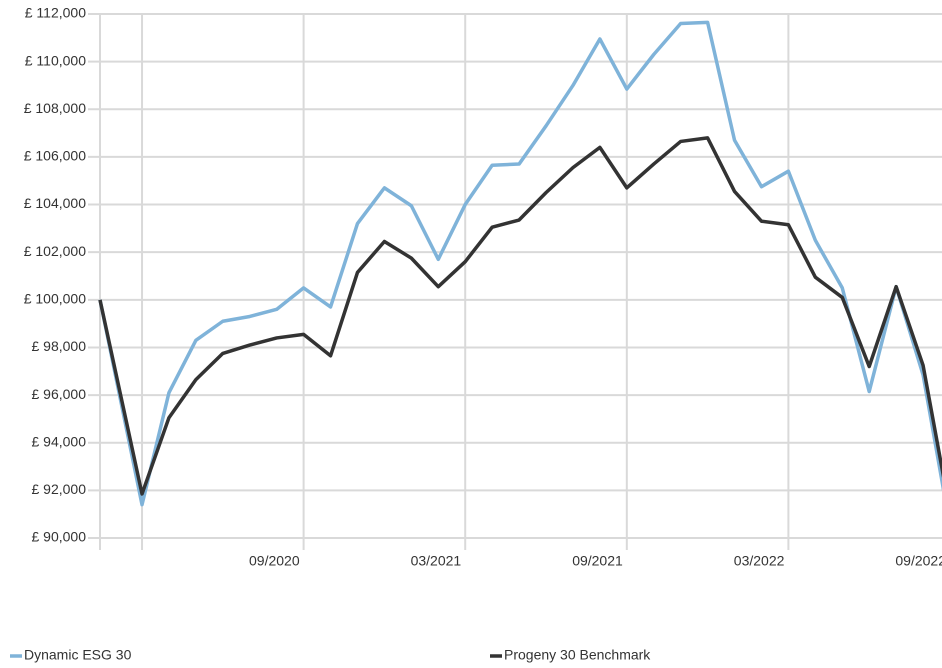 The height and width of the screenshot is (668, 942). Describe the element at coordinates (55, 203) in the screenshot. I see `y-tick-label: £ 104,000` at that location.